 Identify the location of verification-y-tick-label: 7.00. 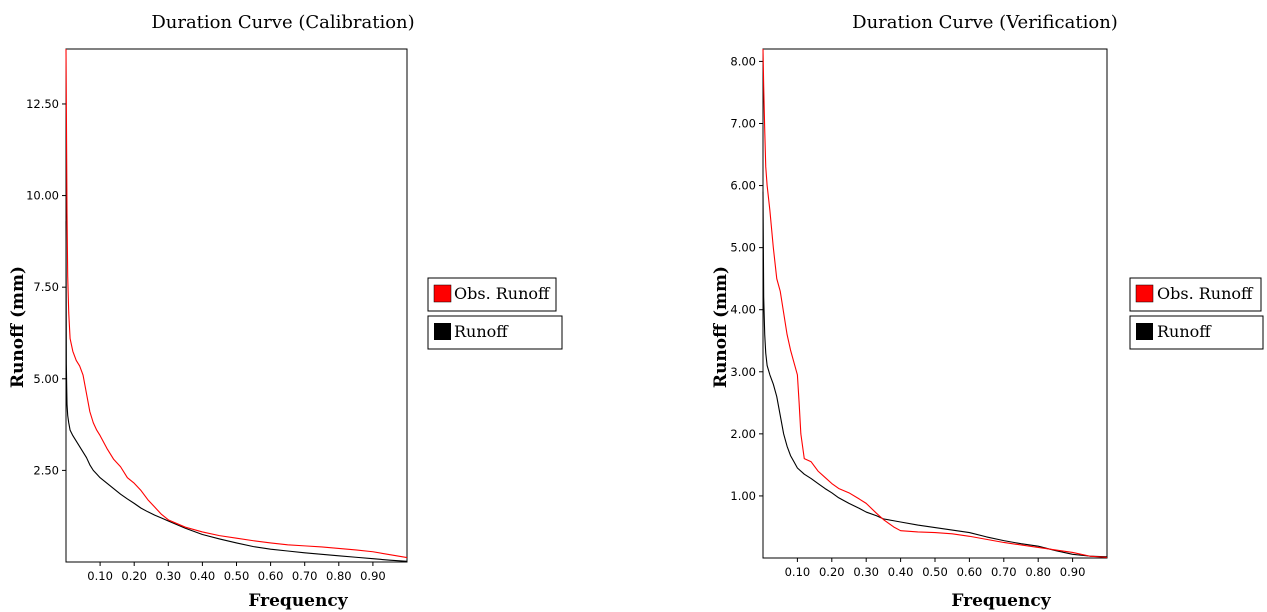
(743, 123).